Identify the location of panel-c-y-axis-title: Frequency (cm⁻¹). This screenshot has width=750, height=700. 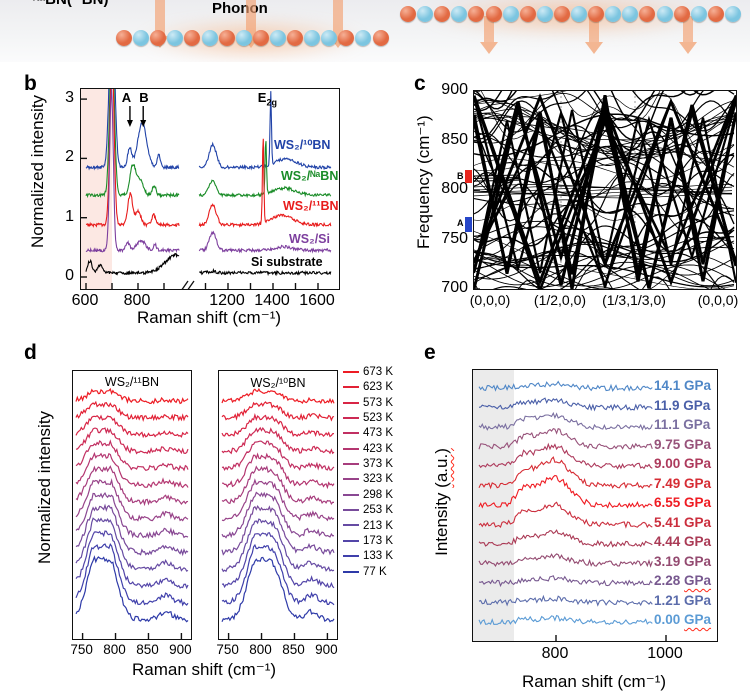
(423, 182).